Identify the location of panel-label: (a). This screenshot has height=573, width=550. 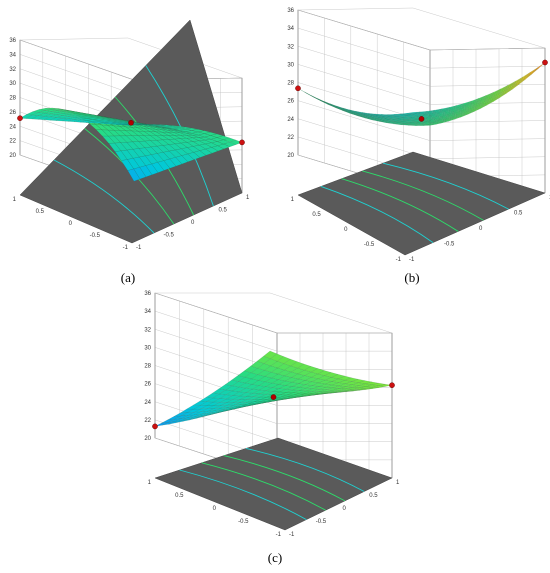
(128, 277).